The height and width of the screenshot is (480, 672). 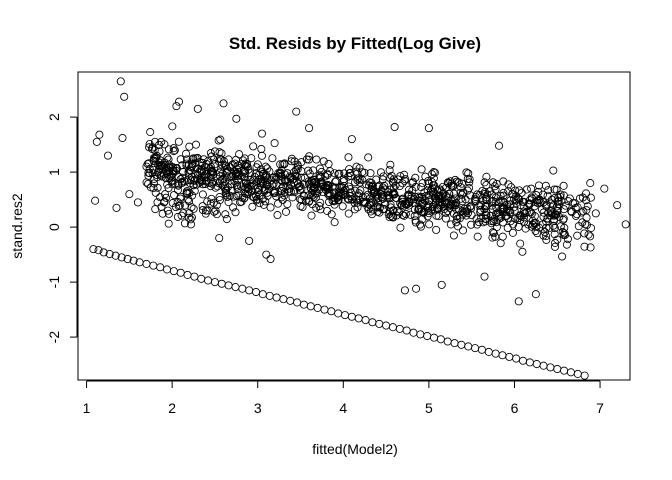 I want to click on y-tick-label: 1, so click(x=54, y=172).